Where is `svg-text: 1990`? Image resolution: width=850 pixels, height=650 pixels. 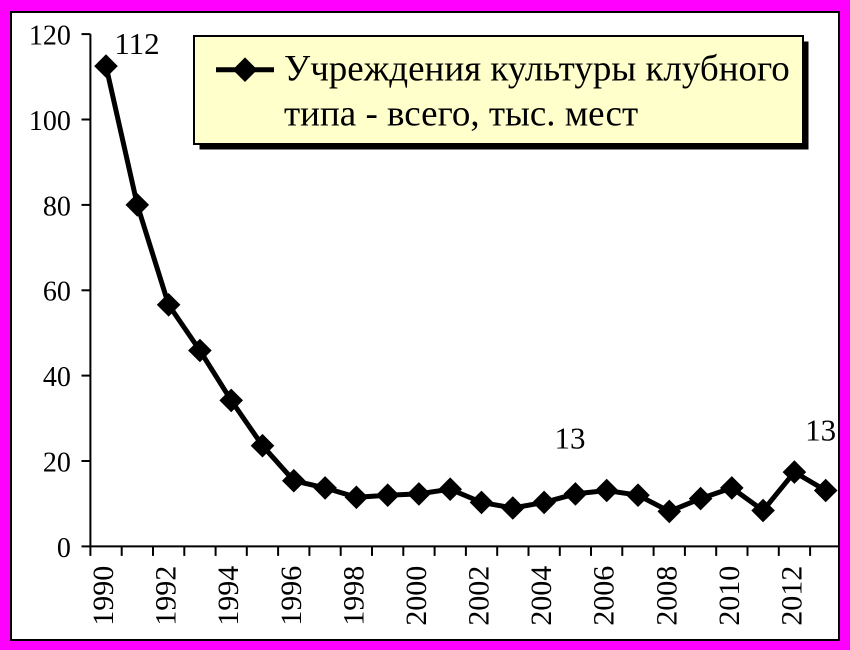 svg-text: 1990 is located at coordinates (103, 596).